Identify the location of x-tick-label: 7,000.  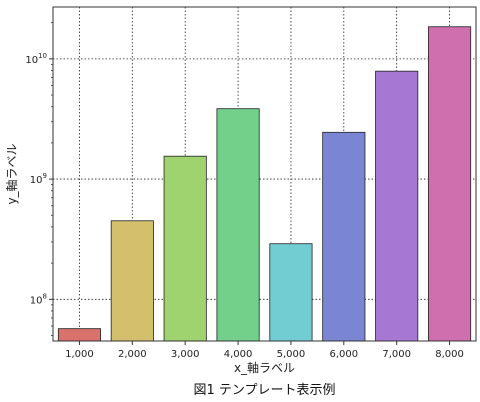
(396, 354).